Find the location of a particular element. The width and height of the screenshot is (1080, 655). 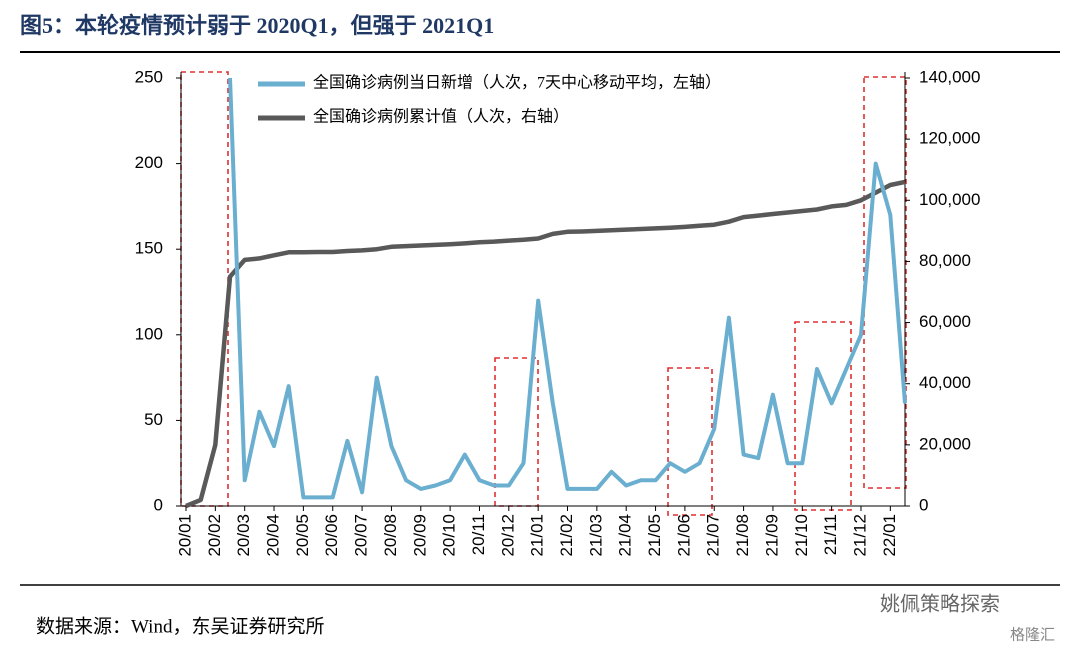

chart-title: 图5：本轮疫情预计弱于 2020Q1，但强于 2021Q1 is located at coordinates (257, 25).